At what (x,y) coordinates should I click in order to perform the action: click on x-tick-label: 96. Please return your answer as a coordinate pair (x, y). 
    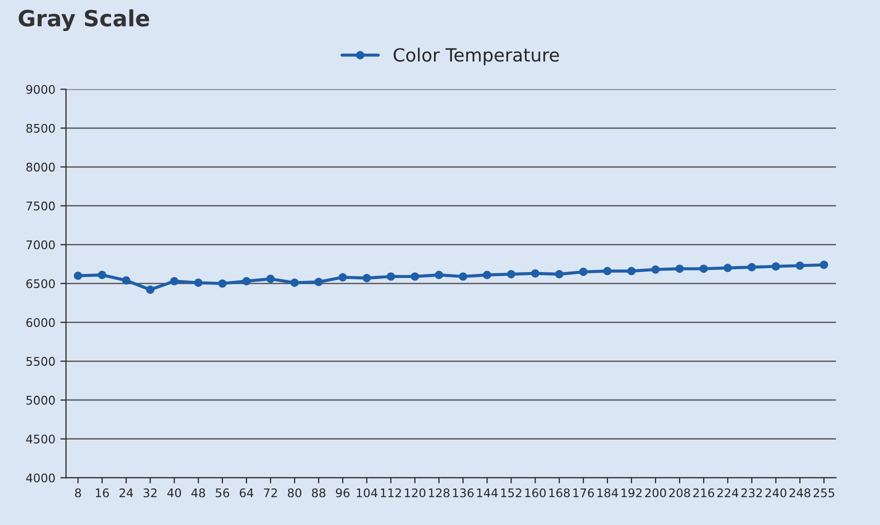
    Looking at the image, I should click on (343, 493).